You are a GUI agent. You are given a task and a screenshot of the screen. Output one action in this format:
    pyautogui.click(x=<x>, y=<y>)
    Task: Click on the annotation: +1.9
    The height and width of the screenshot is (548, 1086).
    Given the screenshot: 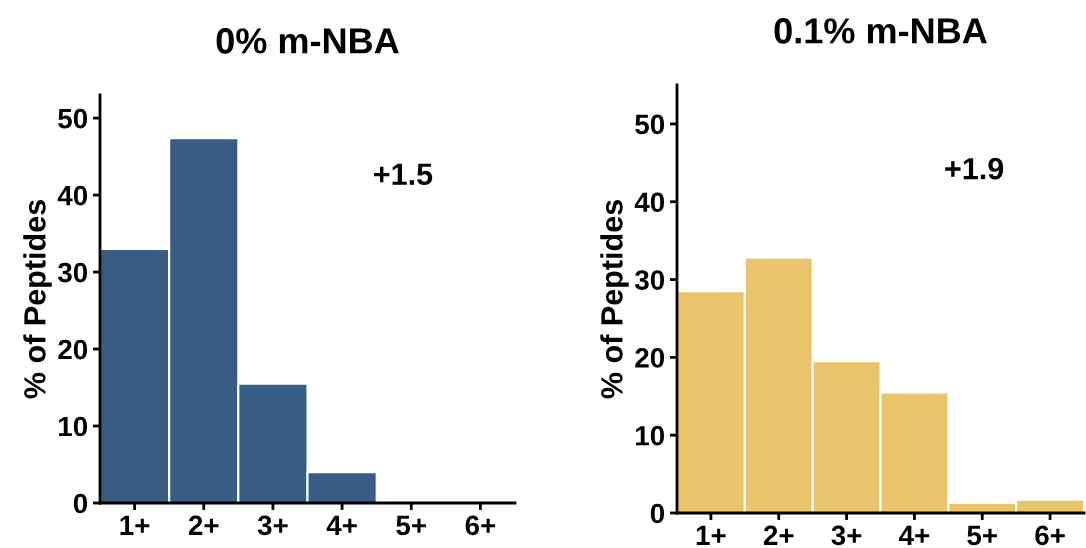 What is the action you would take?
    pyautogui.click(x=974, y=168)
    